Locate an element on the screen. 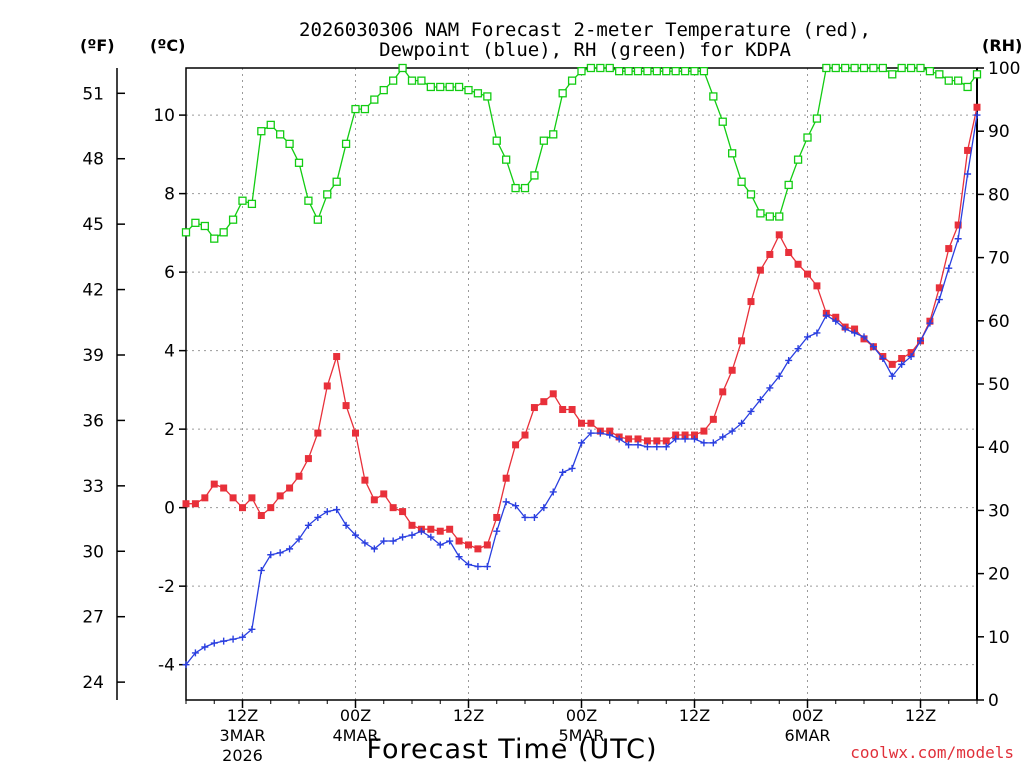 The image size is (1024, 768). x-tick-date-label: 4MAR is located at coordinates (355, 735).